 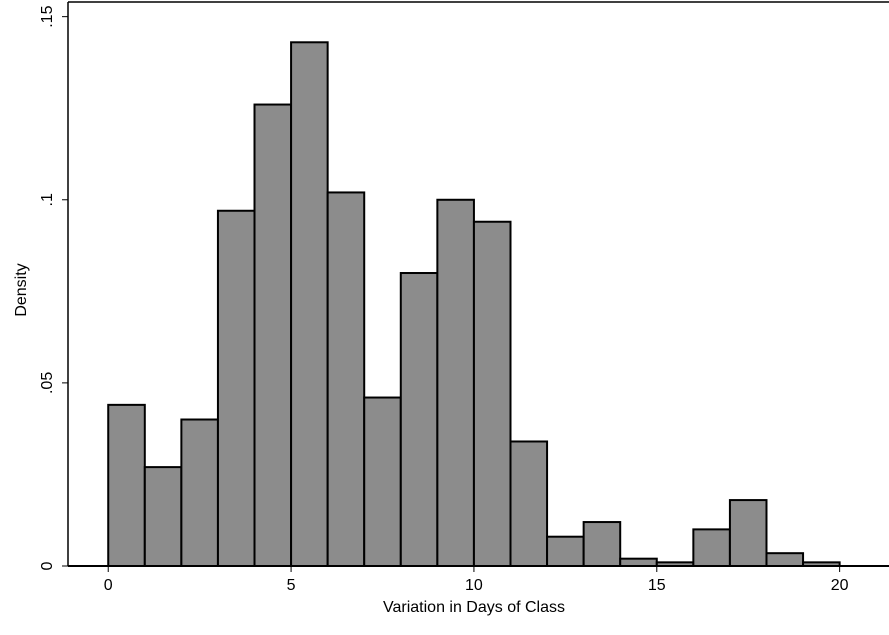 I want to click on x-tick-label: 10, so click(x=474, y=585).